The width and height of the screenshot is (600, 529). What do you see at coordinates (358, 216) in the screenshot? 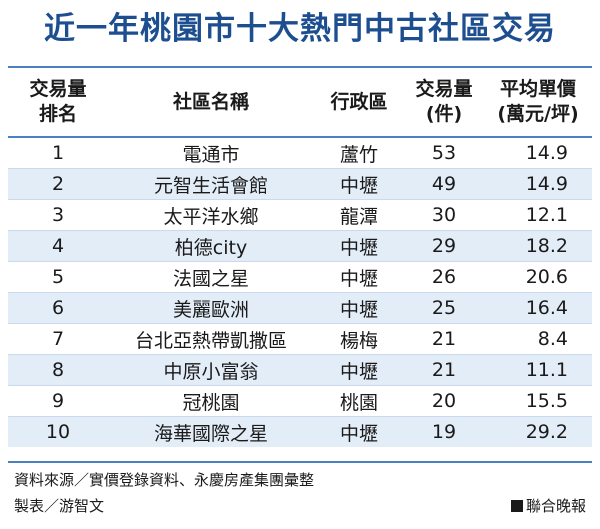
I see `cell-district: 龍潭` at bounding box center [358, 216].